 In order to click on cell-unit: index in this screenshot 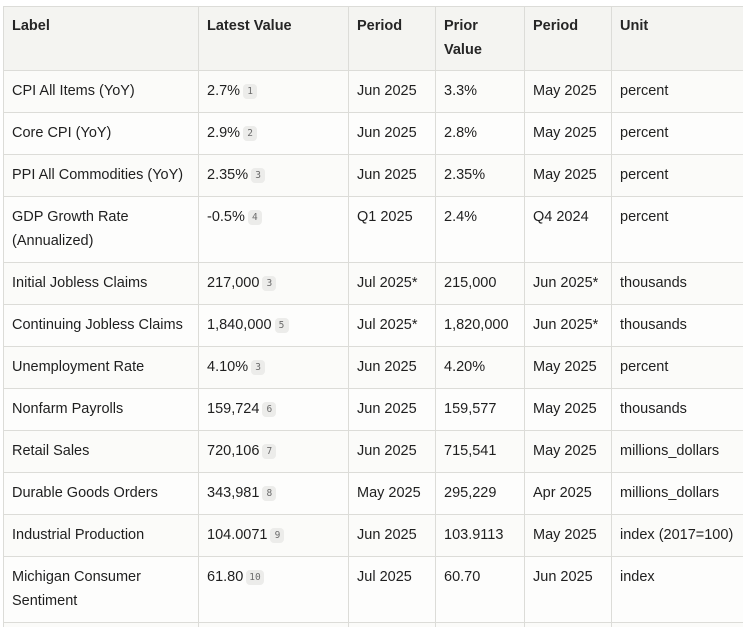, I will do `click(677, 589)`.